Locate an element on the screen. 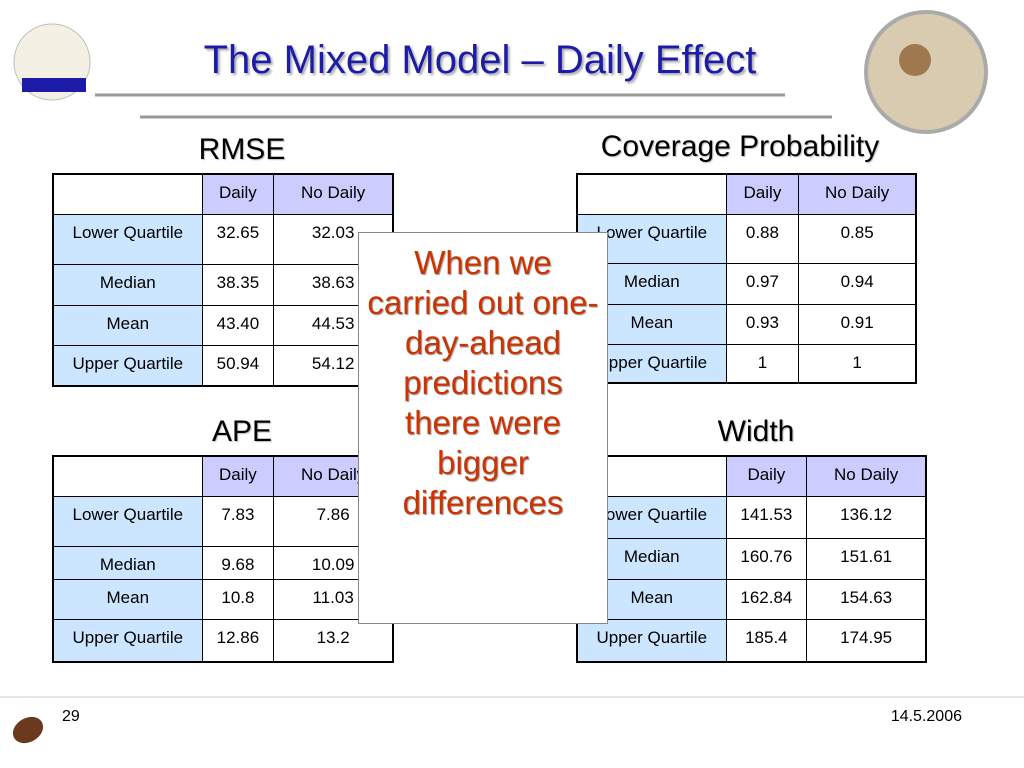 Image resolution: width=1024 pixels, height=768 pixels. table-row: Median 160.76 151.61 is located at coordinates (751, 558).